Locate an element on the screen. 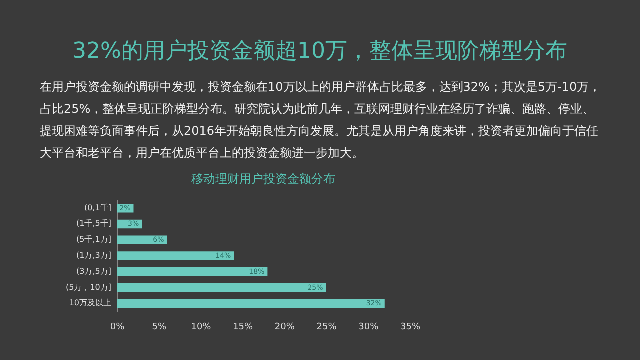  y-tick-label: (1千,5千] is located at coordinates (94, 223).